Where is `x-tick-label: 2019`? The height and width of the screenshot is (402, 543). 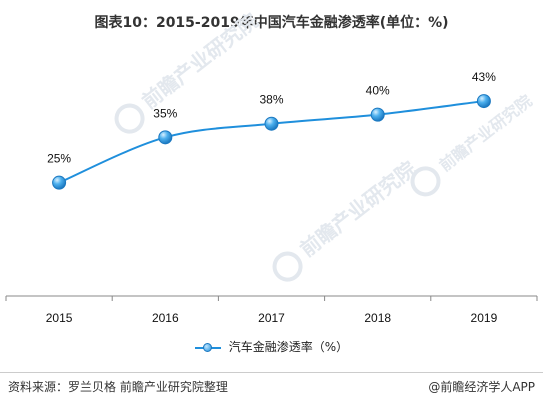
x-tick-label: 2019 is located at coordinates (484, 318).